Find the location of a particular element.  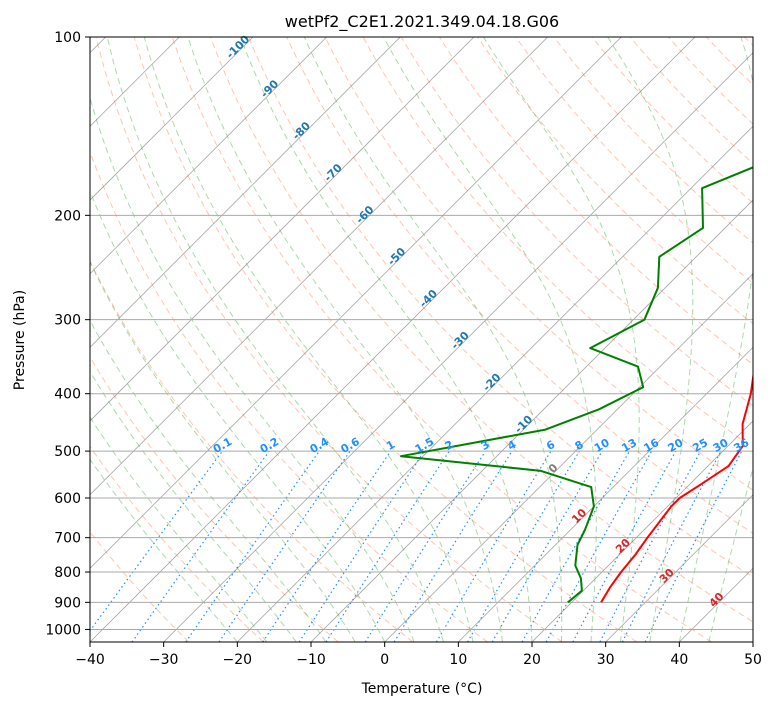

isotherm-label: -50 is located at coordinates (396, 256).